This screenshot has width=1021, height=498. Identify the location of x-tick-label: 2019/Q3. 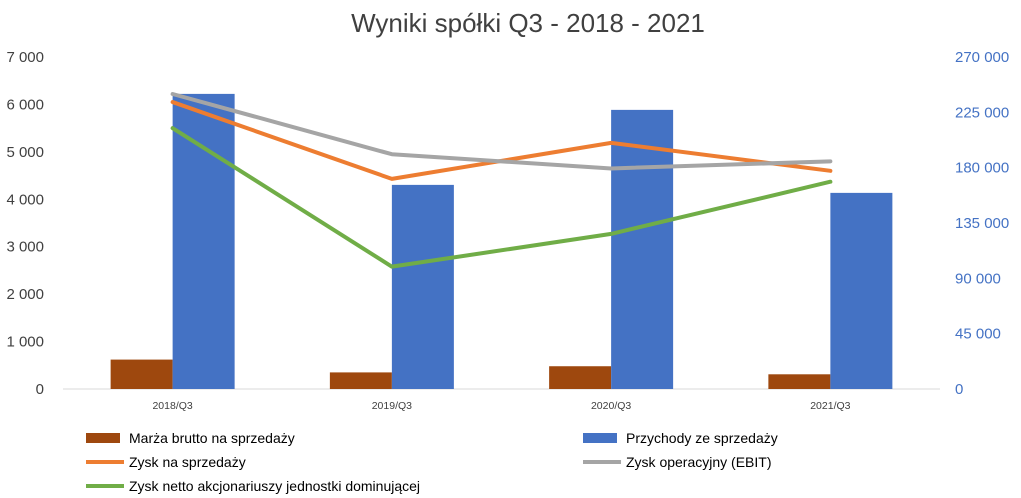
(392, 406).